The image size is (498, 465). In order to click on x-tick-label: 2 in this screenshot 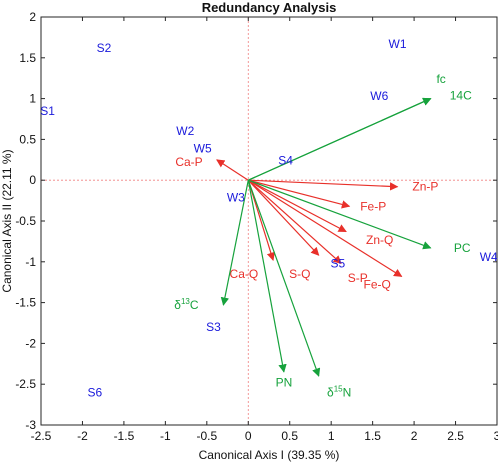, I will do `click(414, 436)`.